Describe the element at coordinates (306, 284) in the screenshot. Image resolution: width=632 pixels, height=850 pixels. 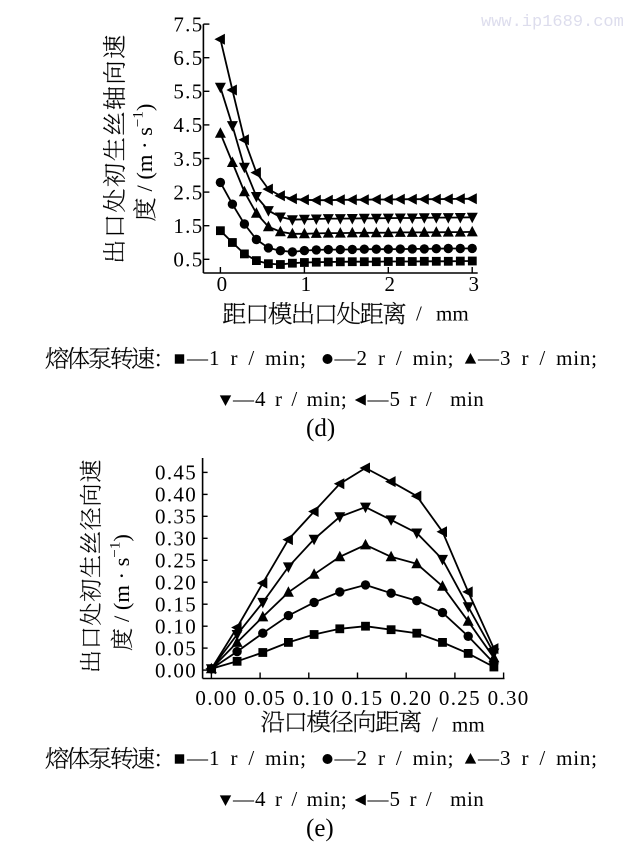
I see `svg-text: 1` at that location.